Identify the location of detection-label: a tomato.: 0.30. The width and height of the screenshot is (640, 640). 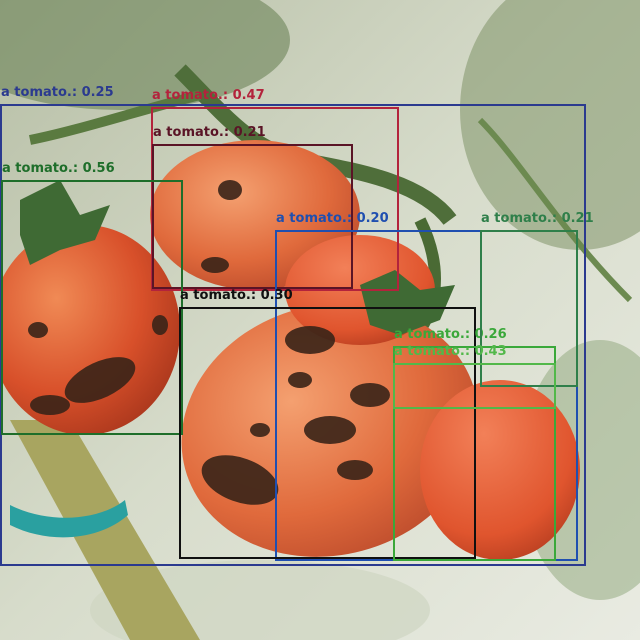
(236, 295).